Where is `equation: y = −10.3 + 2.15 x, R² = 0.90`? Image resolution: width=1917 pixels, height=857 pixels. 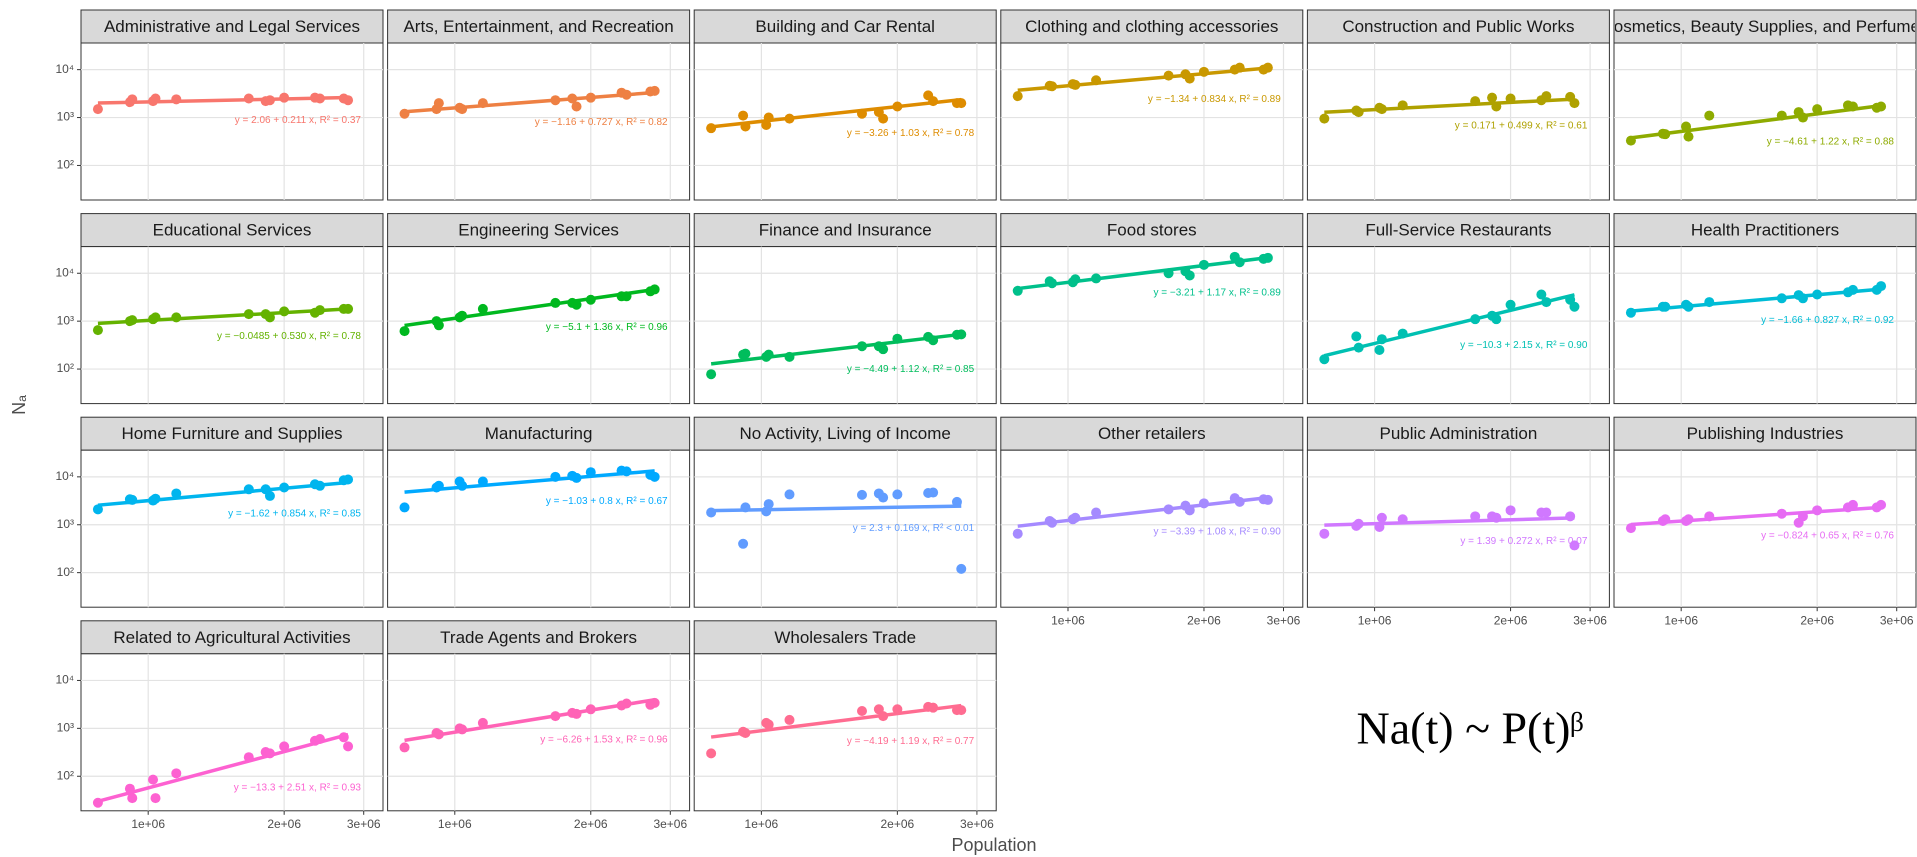 equation: y = −10.3 + 2.15 x, R² = 0.90 is located at coordinates (1524, 345).